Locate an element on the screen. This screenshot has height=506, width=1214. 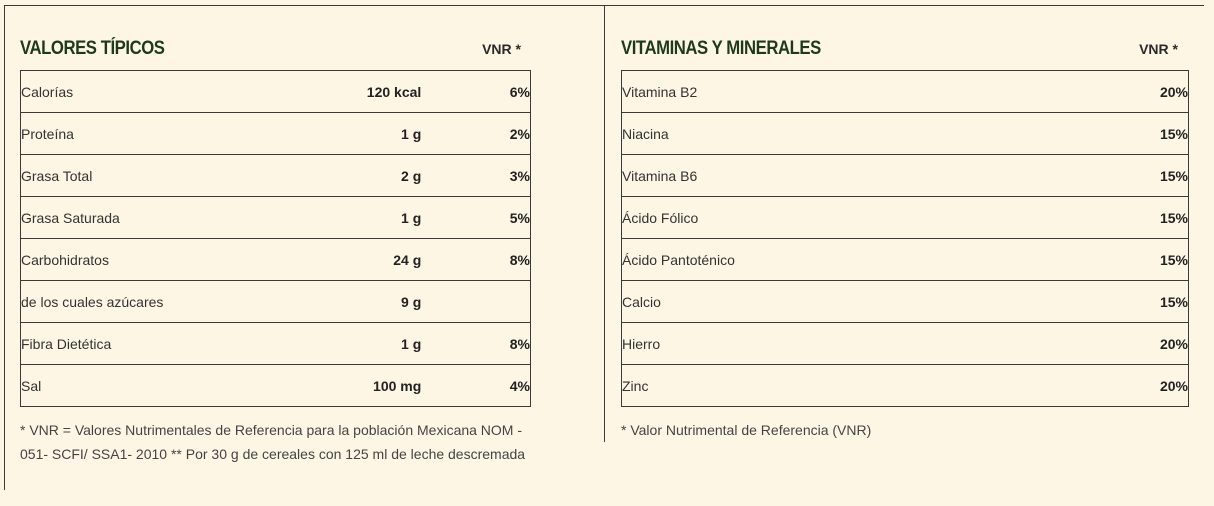
nutrient-amount: 100 mg is located at coordinates (341, 385).